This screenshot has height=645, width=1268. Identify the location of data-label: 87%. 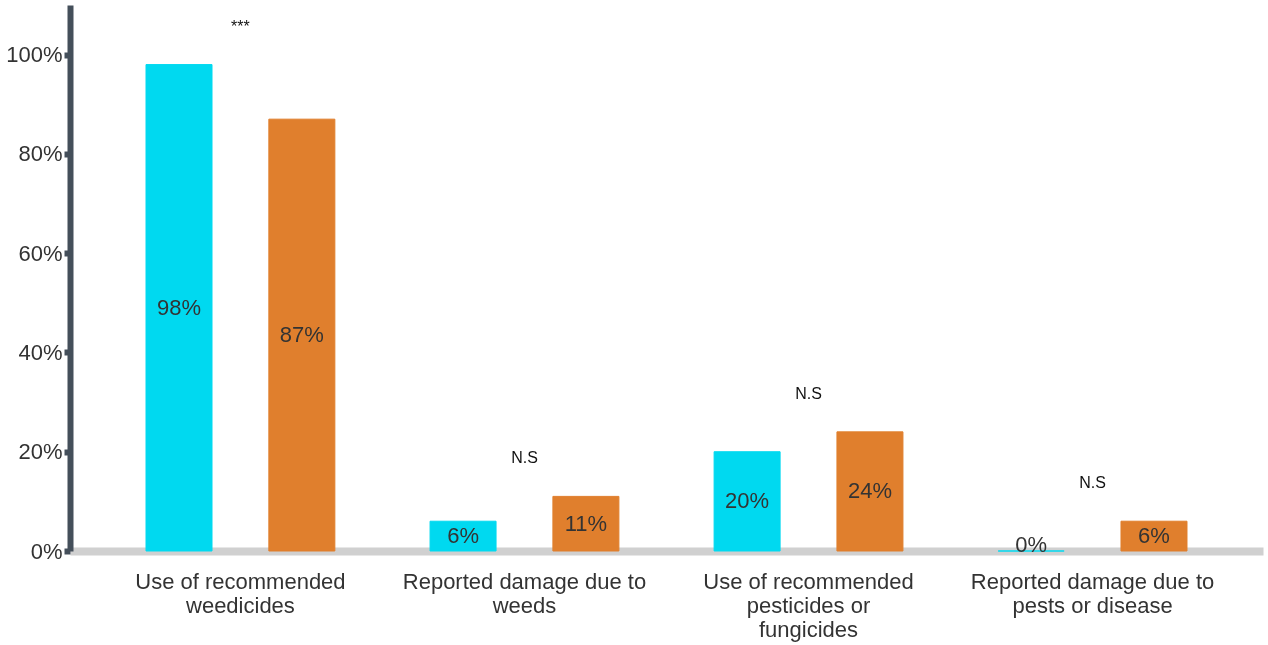
(301, 335).